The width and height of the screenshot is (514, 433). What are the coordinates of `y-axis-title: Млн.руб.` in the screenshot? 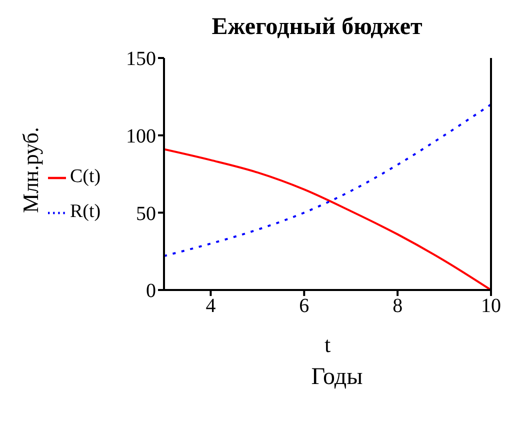 It's located at (31, 170).